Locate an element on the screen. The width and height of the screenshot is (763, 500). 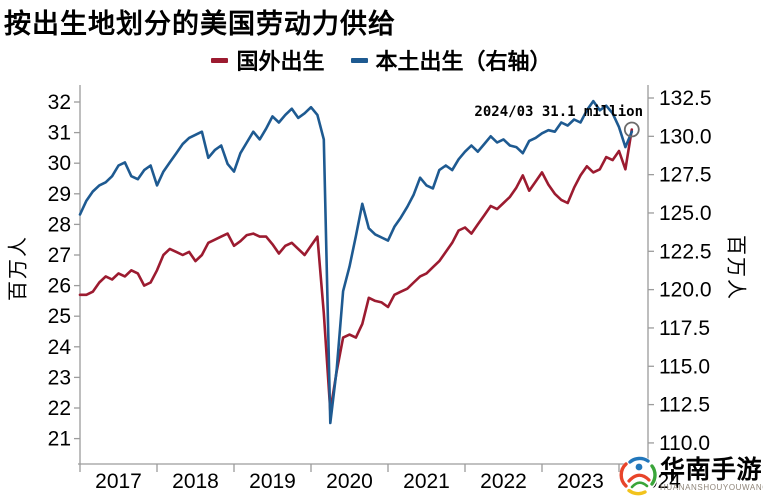
right-axis-tick-label: 130.0 is located at coordinates (685, 136).